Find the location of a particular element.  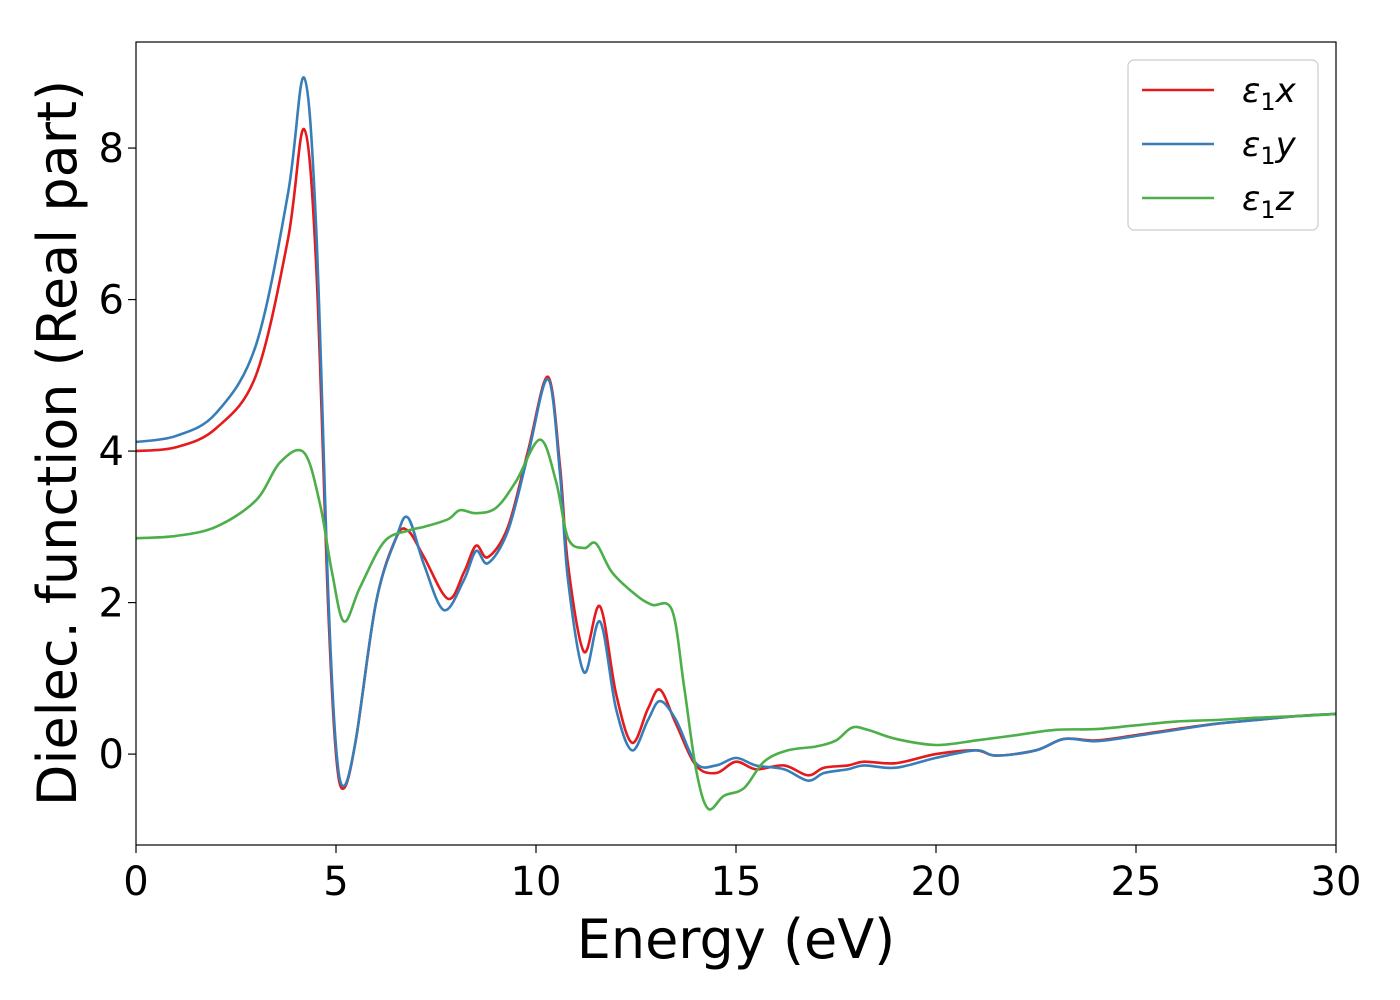

x-tick-label: 30 is located at coordinates (1336, 882).